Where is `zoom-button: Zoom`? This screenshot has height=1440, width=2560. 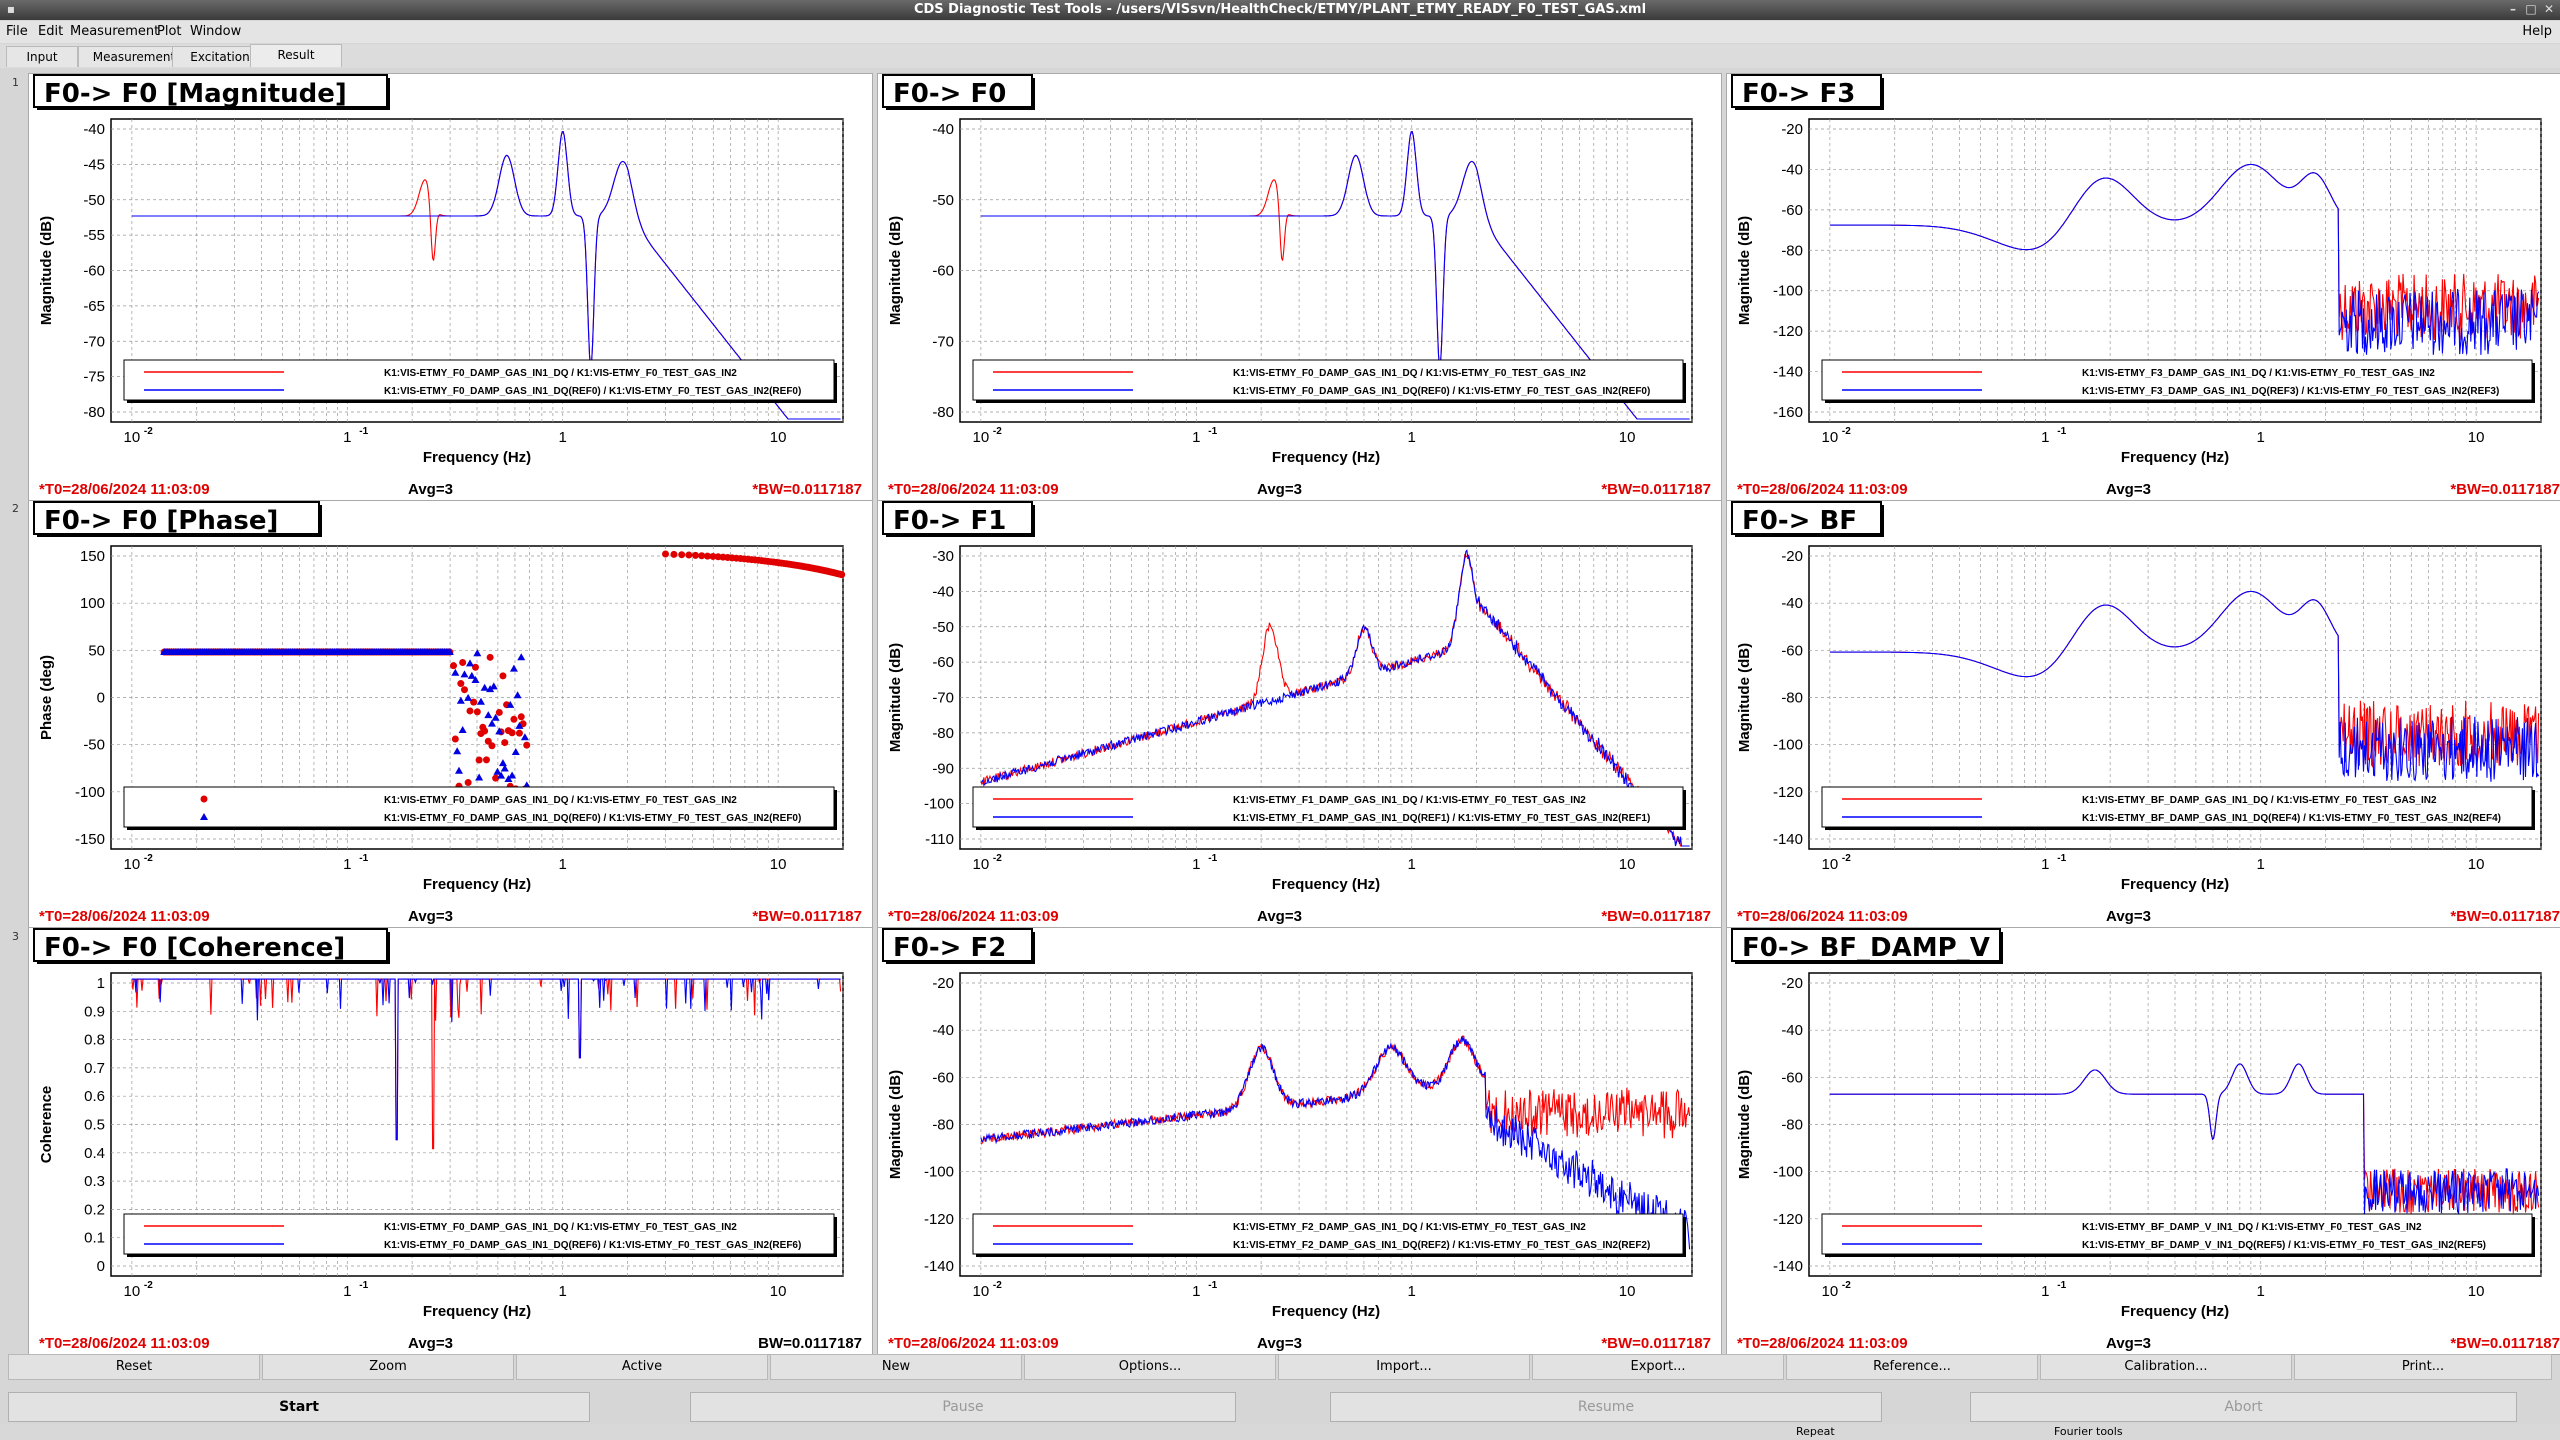
zoom-button: Zoom is located at coordinates (388, 1367).